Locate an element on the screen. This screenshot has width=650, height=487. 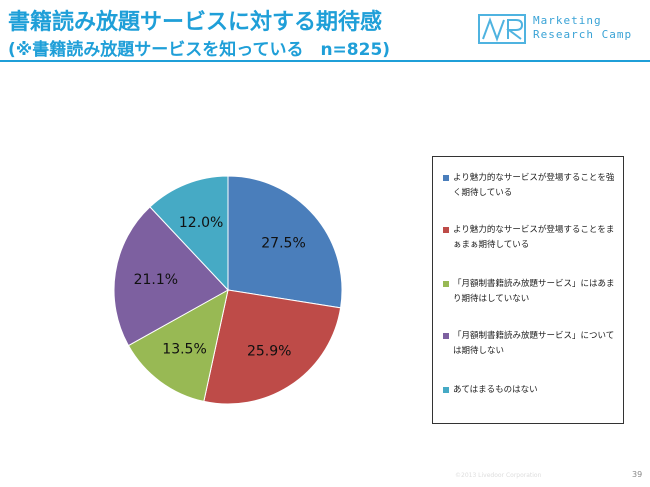
legend-label-3: 「月額制書籍読み放題サービス」にはあまり期待はしていない is located at coordinates (534, 291).